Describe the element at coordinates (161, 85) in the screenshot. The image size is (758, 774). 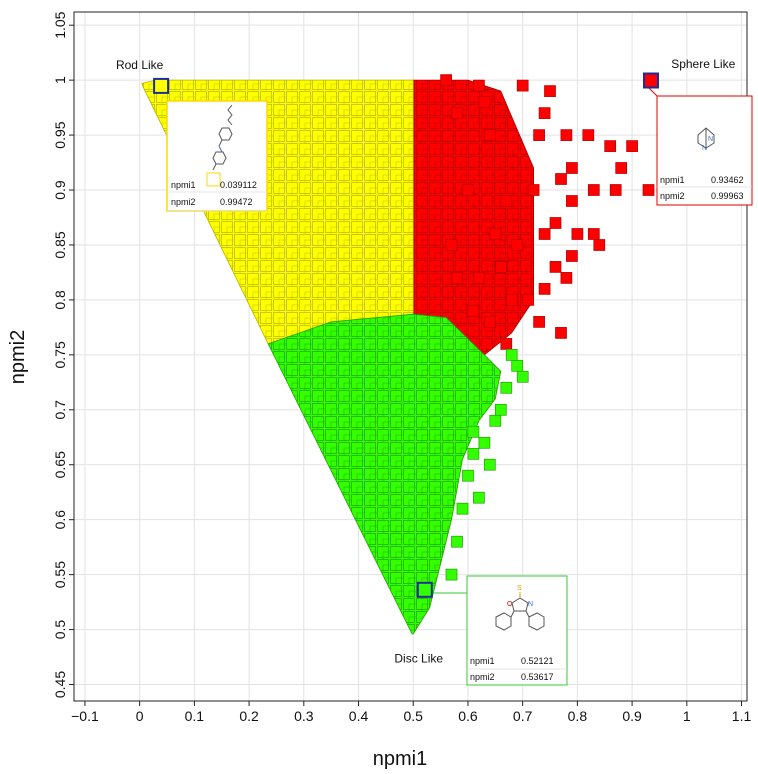
I see `rod-highlighted-point` at that location.